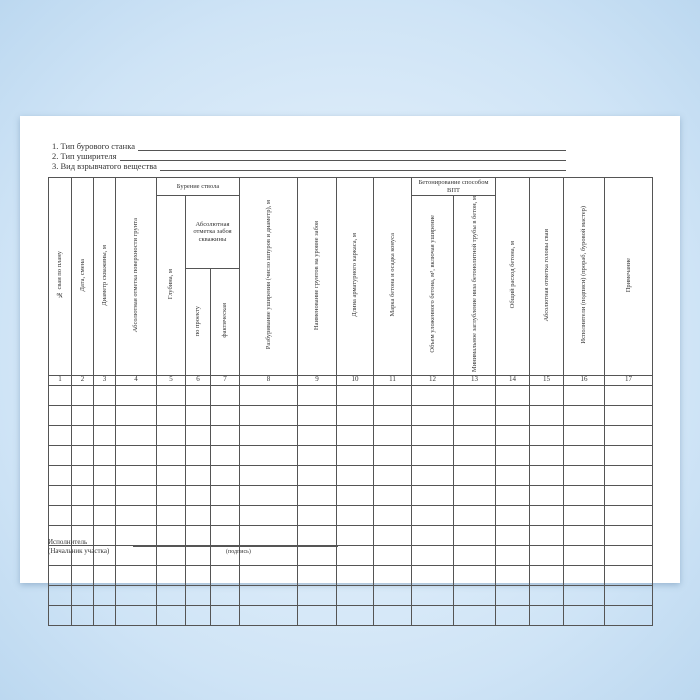 This screenshot has height=700, width=700. Describe the element at coordinates (309, 146) in the screenshot. I see `field-rig-type: 1. Тип бурового станка` at that location.